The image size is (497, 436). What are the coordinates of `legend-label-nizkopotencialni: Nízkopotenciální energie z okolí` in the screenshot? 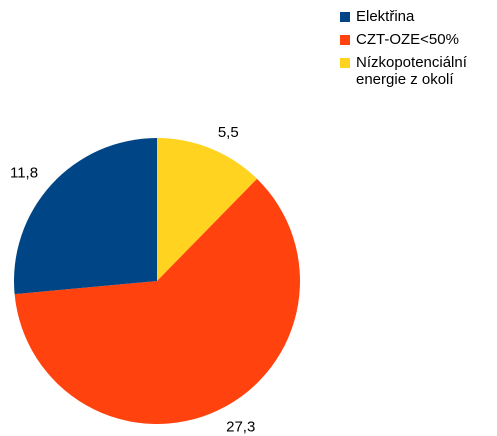 It's located at (411, 71).